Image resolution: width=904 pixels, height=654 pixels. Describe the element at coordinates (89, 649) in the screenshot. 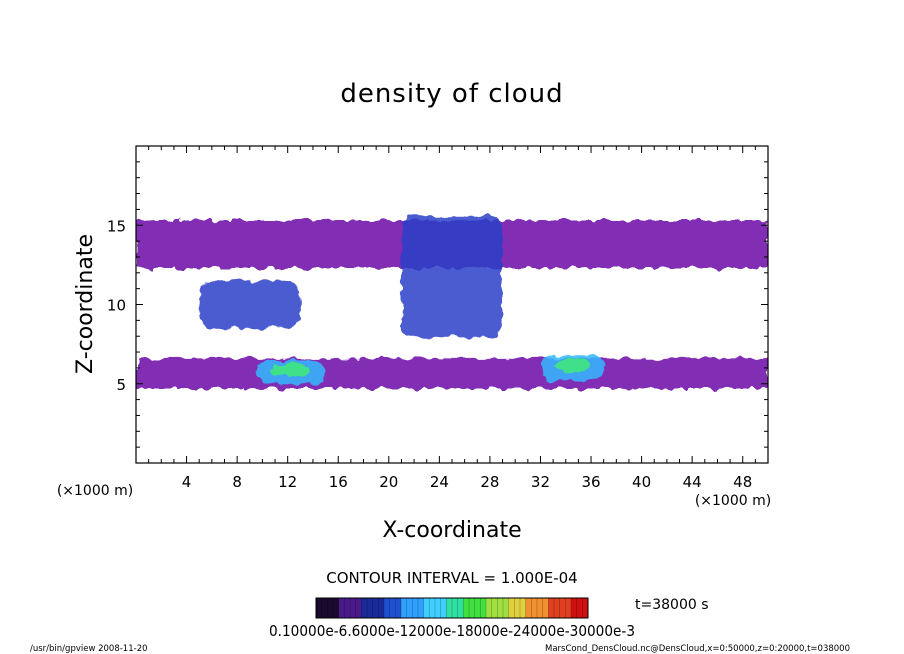

I see `footer-left: /usr/bin/gpview 2008-11-20` at that location.